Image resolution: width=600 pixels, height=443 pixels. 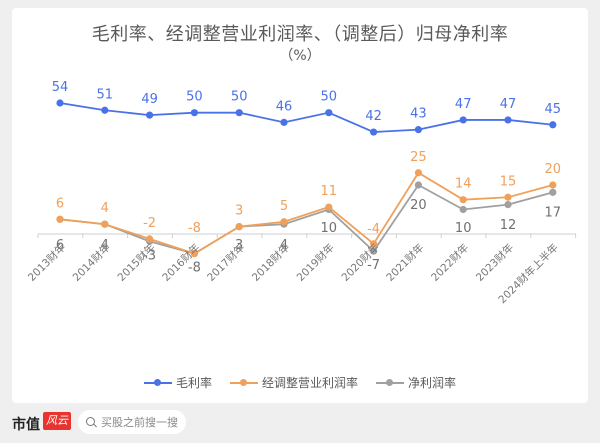 What do you see at coordinates (157, 383) in the screenshot?
I see `legend-swatch-gross-margin` at bounding box center [157, 383].